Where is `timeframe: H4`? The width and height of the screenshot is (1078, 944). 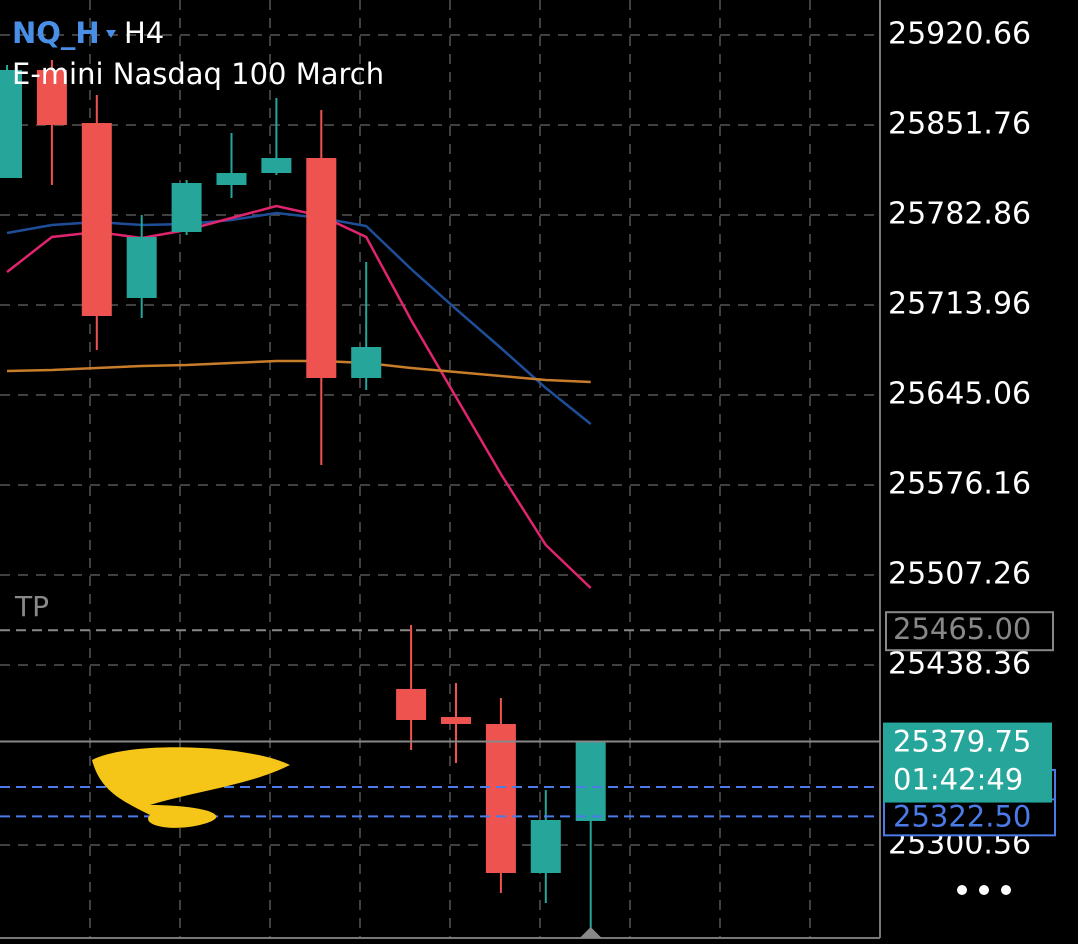 timeframe: H4 is located at coordinates (144, 33).